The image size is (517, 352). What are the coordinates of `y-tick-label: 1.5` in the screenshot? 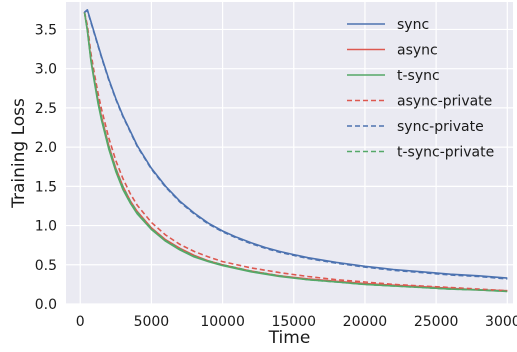 It's located at (46, 187).